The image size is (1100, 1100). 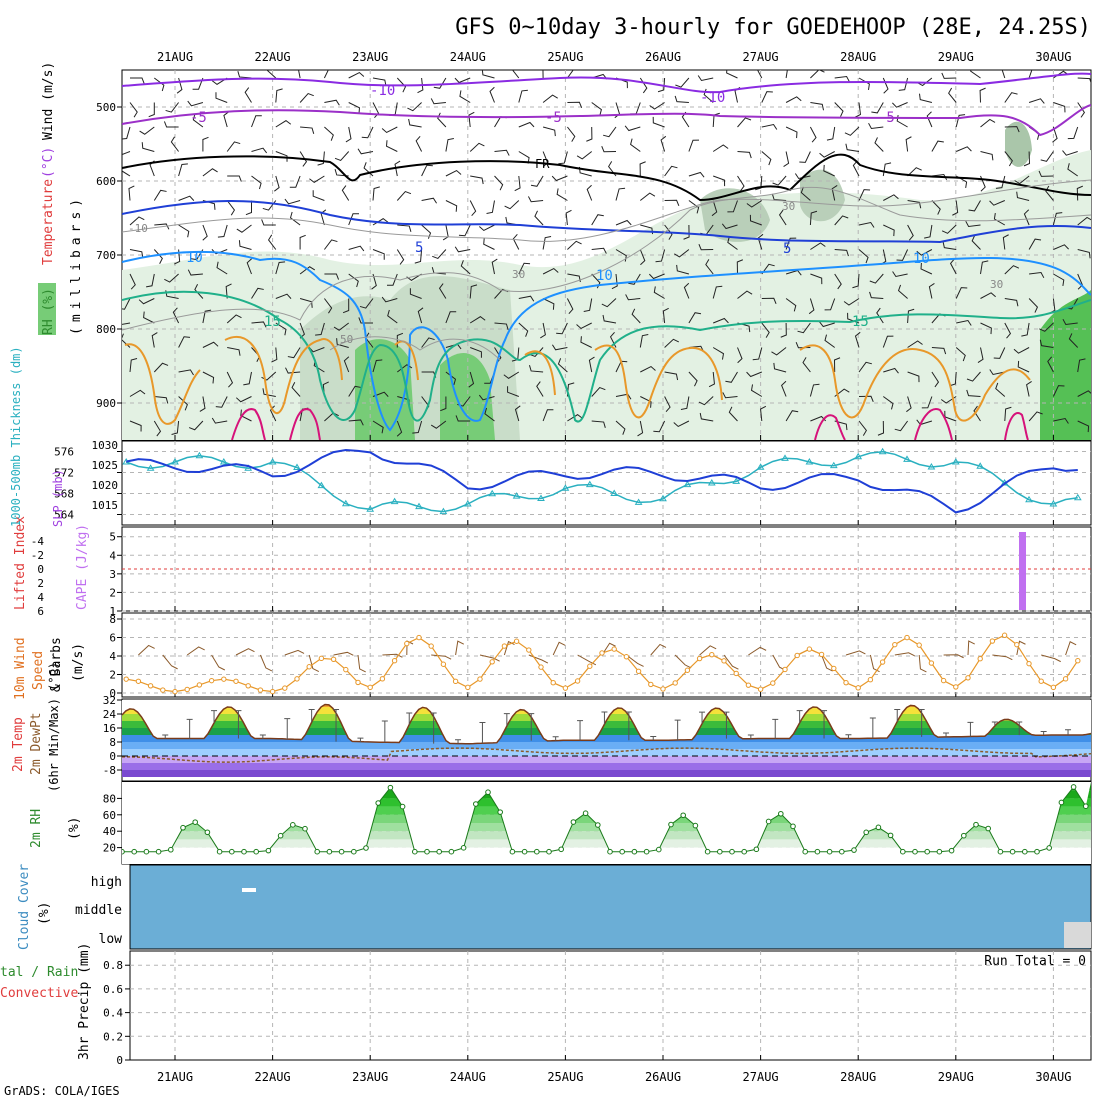 I want to click on cloud-high-gap, so click(x=249, y=890).